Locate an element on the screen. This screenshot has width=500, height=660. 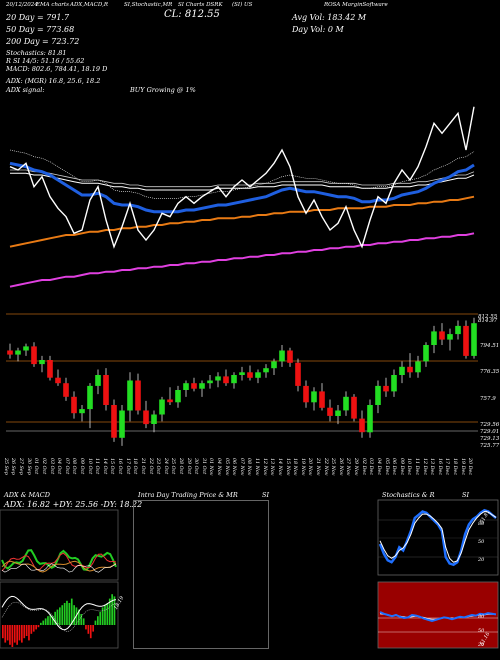
macd-line is located at coordinates (59, 613).